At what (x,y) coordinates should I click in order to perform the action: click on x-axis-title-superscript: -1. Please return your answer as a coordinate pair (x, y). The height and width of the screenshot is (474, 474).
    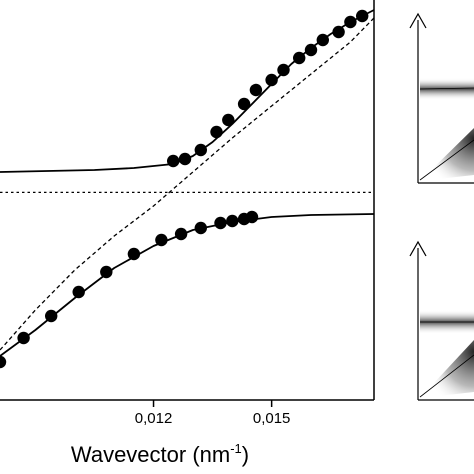
    Looking at the image, I should click on (236, 448).